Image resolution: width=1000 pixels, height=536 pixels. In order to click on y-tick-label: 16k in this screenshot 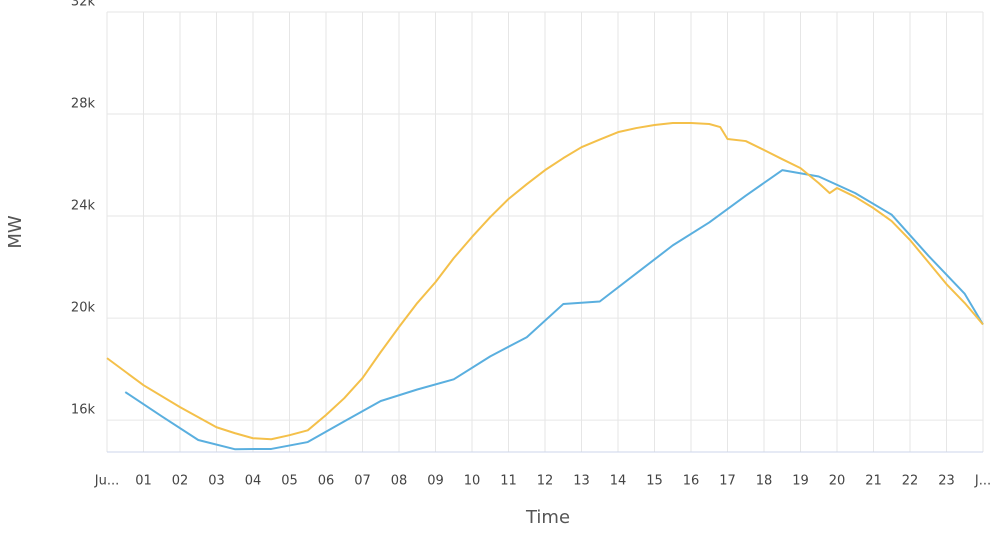, I will do `click(83, 410)`.